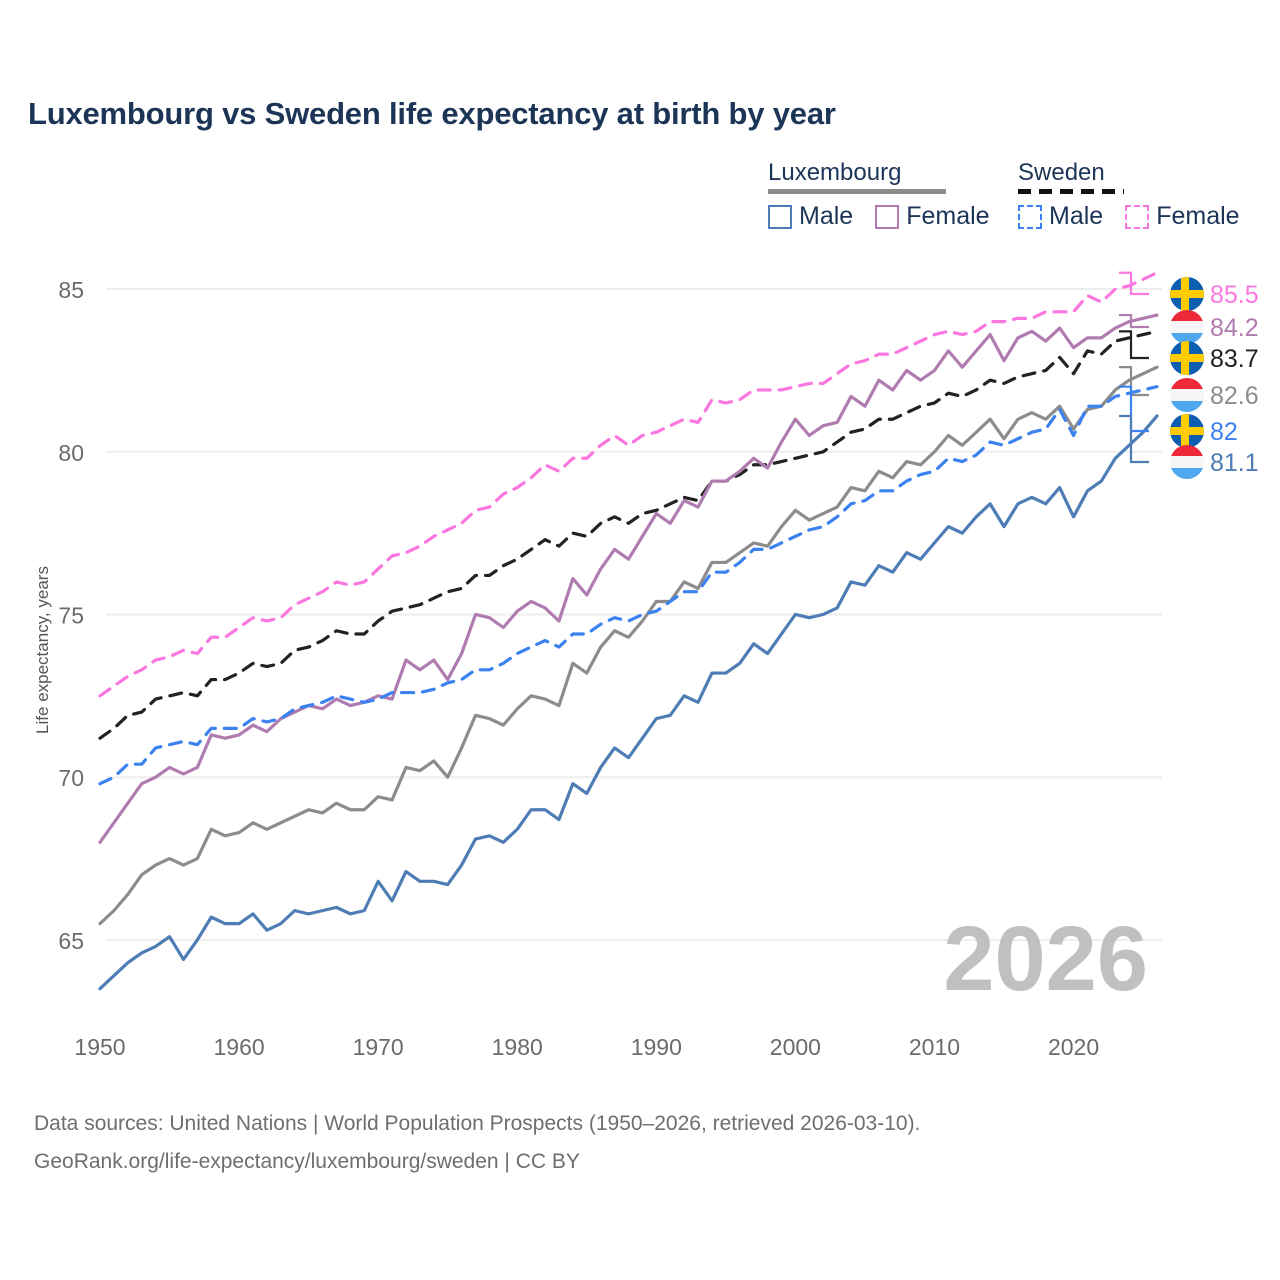 The width and height of the screenshot is (1280, 1280). I want to click on leader-lines-layer, so click(1134, 367).